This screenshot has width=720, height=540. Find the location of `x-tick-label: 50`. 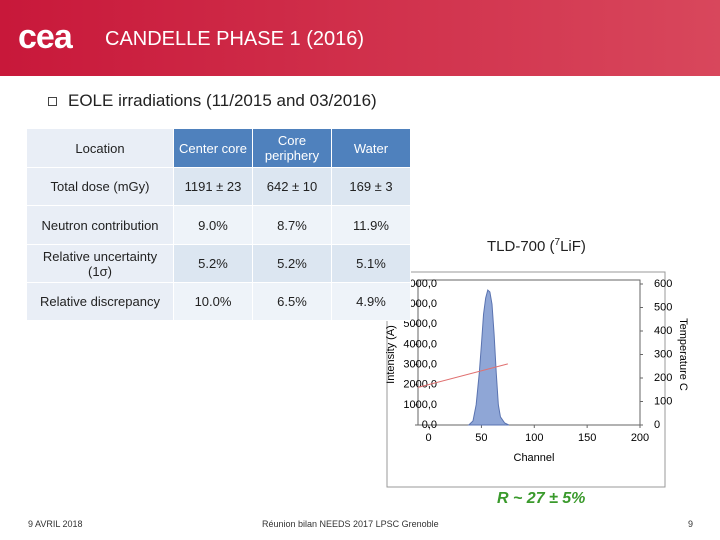

x-tick-label: 50 is located at coordinates (481, 438).